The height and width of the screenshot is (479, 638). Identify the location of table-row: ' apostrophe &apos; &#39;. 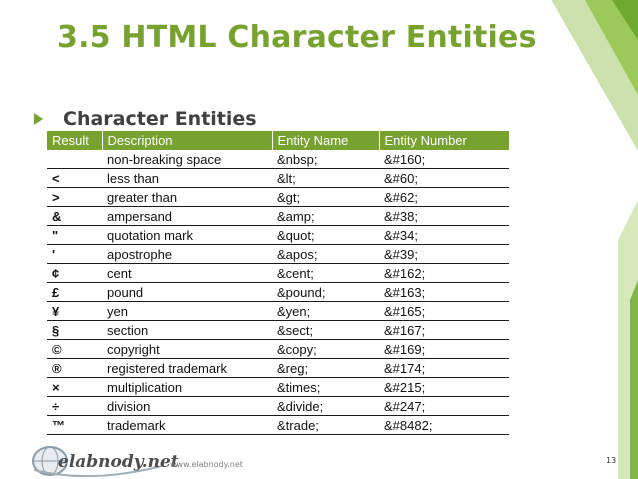
(278, 254).